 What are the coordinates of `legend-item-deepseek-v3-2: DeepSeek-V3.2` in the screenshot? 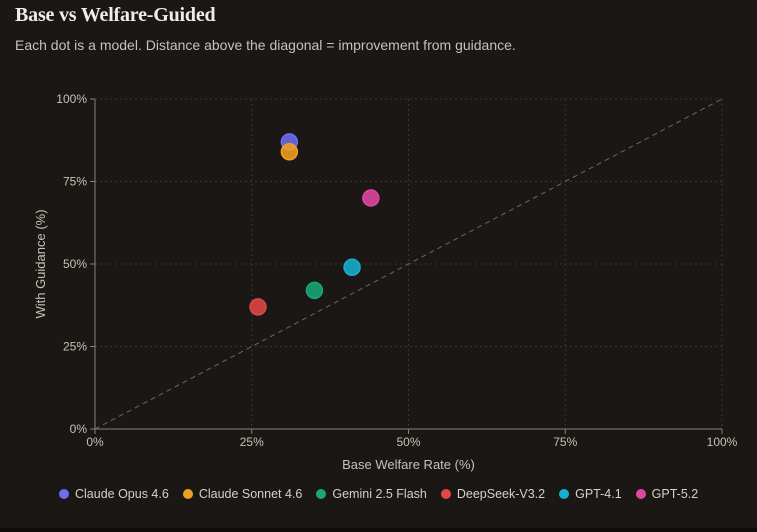 It's located at (493, 494).